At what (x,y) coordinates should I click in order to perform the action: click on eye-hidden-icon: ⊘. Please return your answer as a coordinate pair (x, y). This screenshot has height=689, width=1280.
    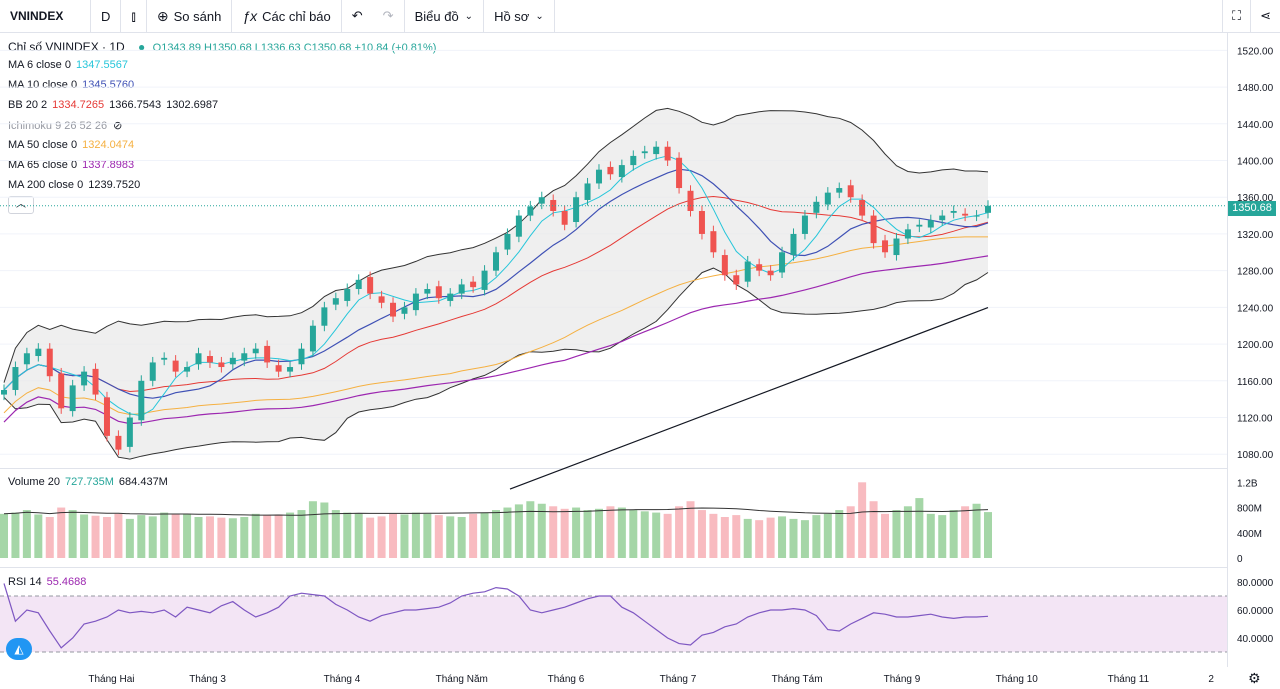
    Looking at the image, I should click on (118, 126).